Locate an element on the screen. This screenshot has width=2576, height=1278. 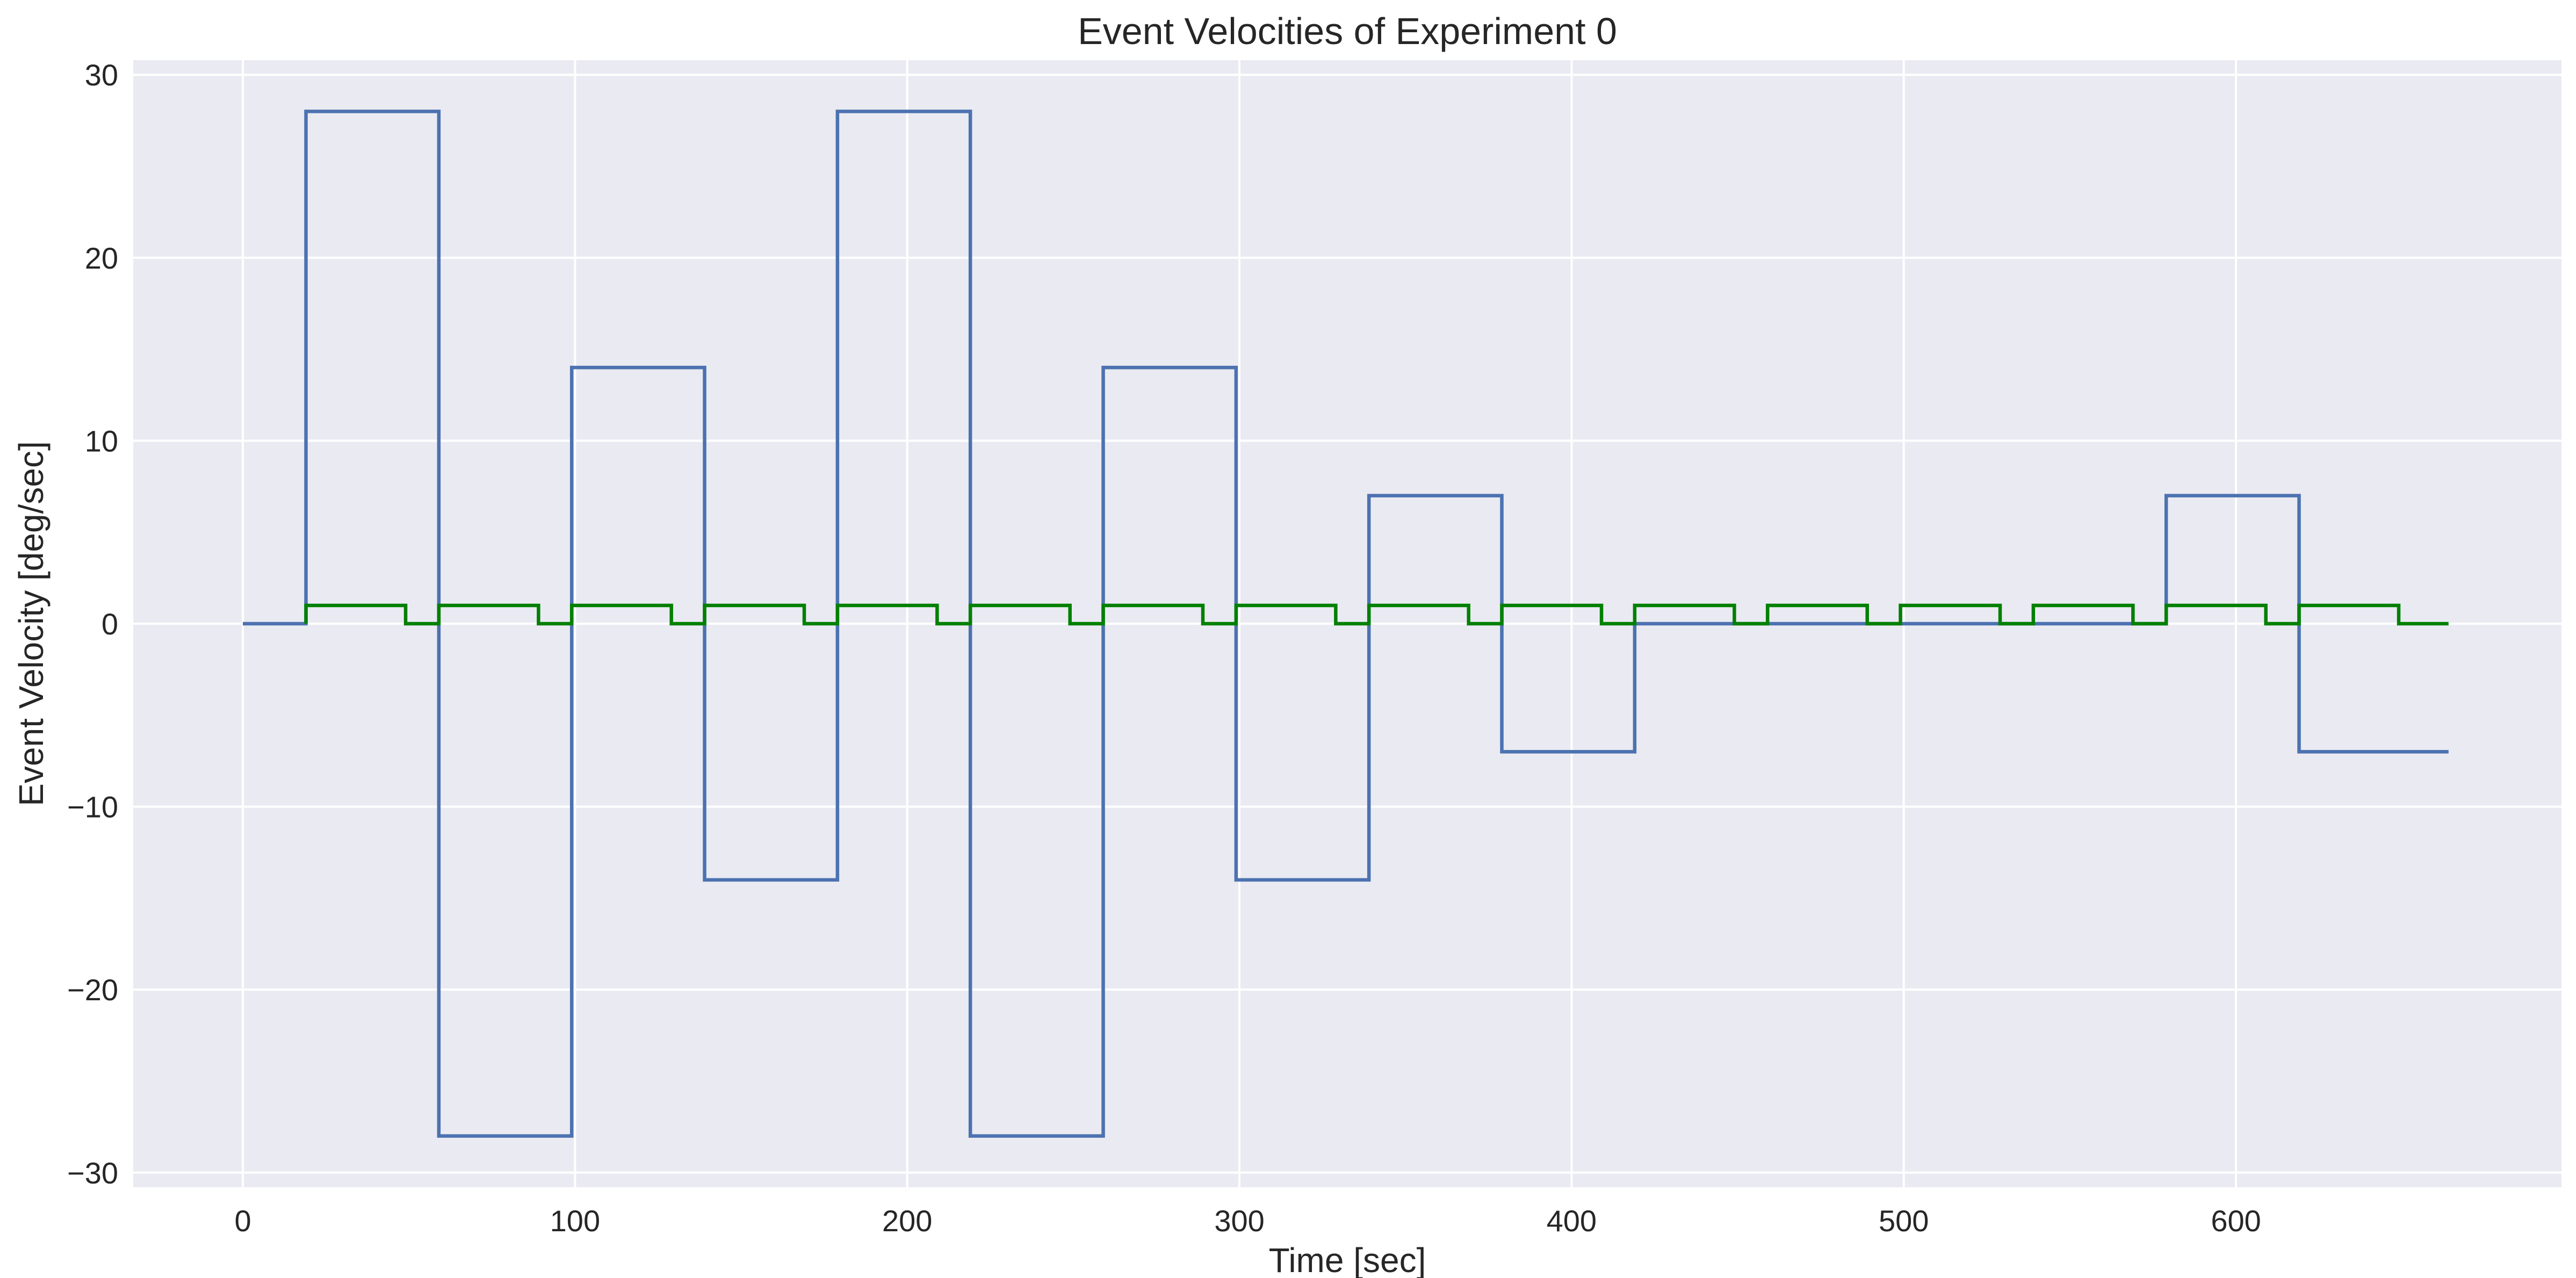
y-tick-label: −10 is located at coordinates (93, 807).